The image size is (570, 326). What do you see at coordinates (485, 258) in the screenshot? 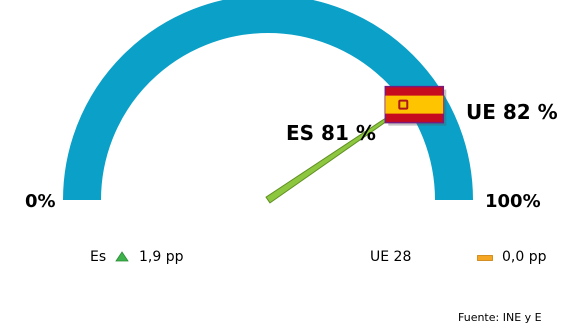
I see `dash-icon` at bounding box center [485, 258].